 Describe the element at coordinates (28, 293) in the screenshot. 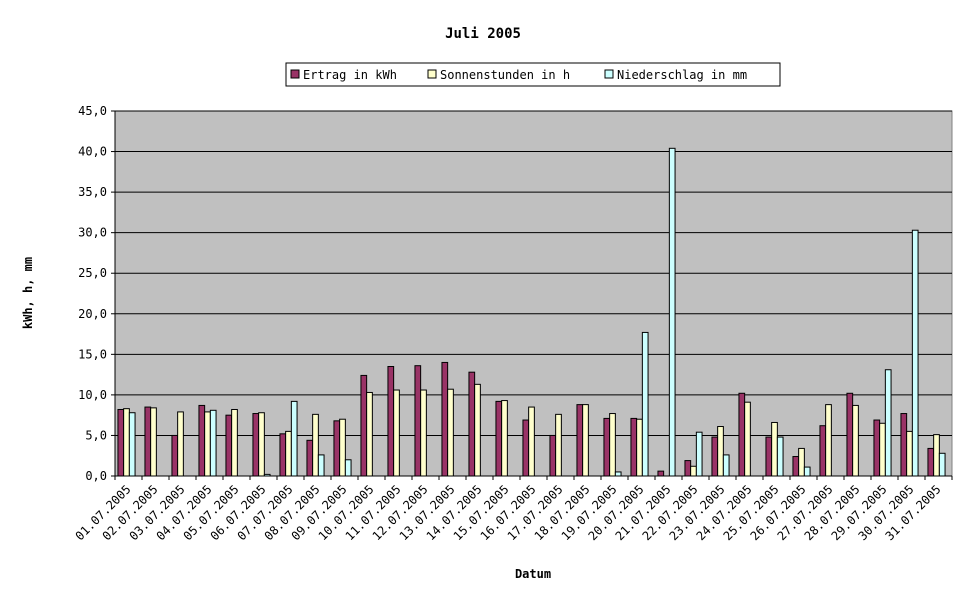

I see `y-axis-label: kWh, h, mm` at that location.